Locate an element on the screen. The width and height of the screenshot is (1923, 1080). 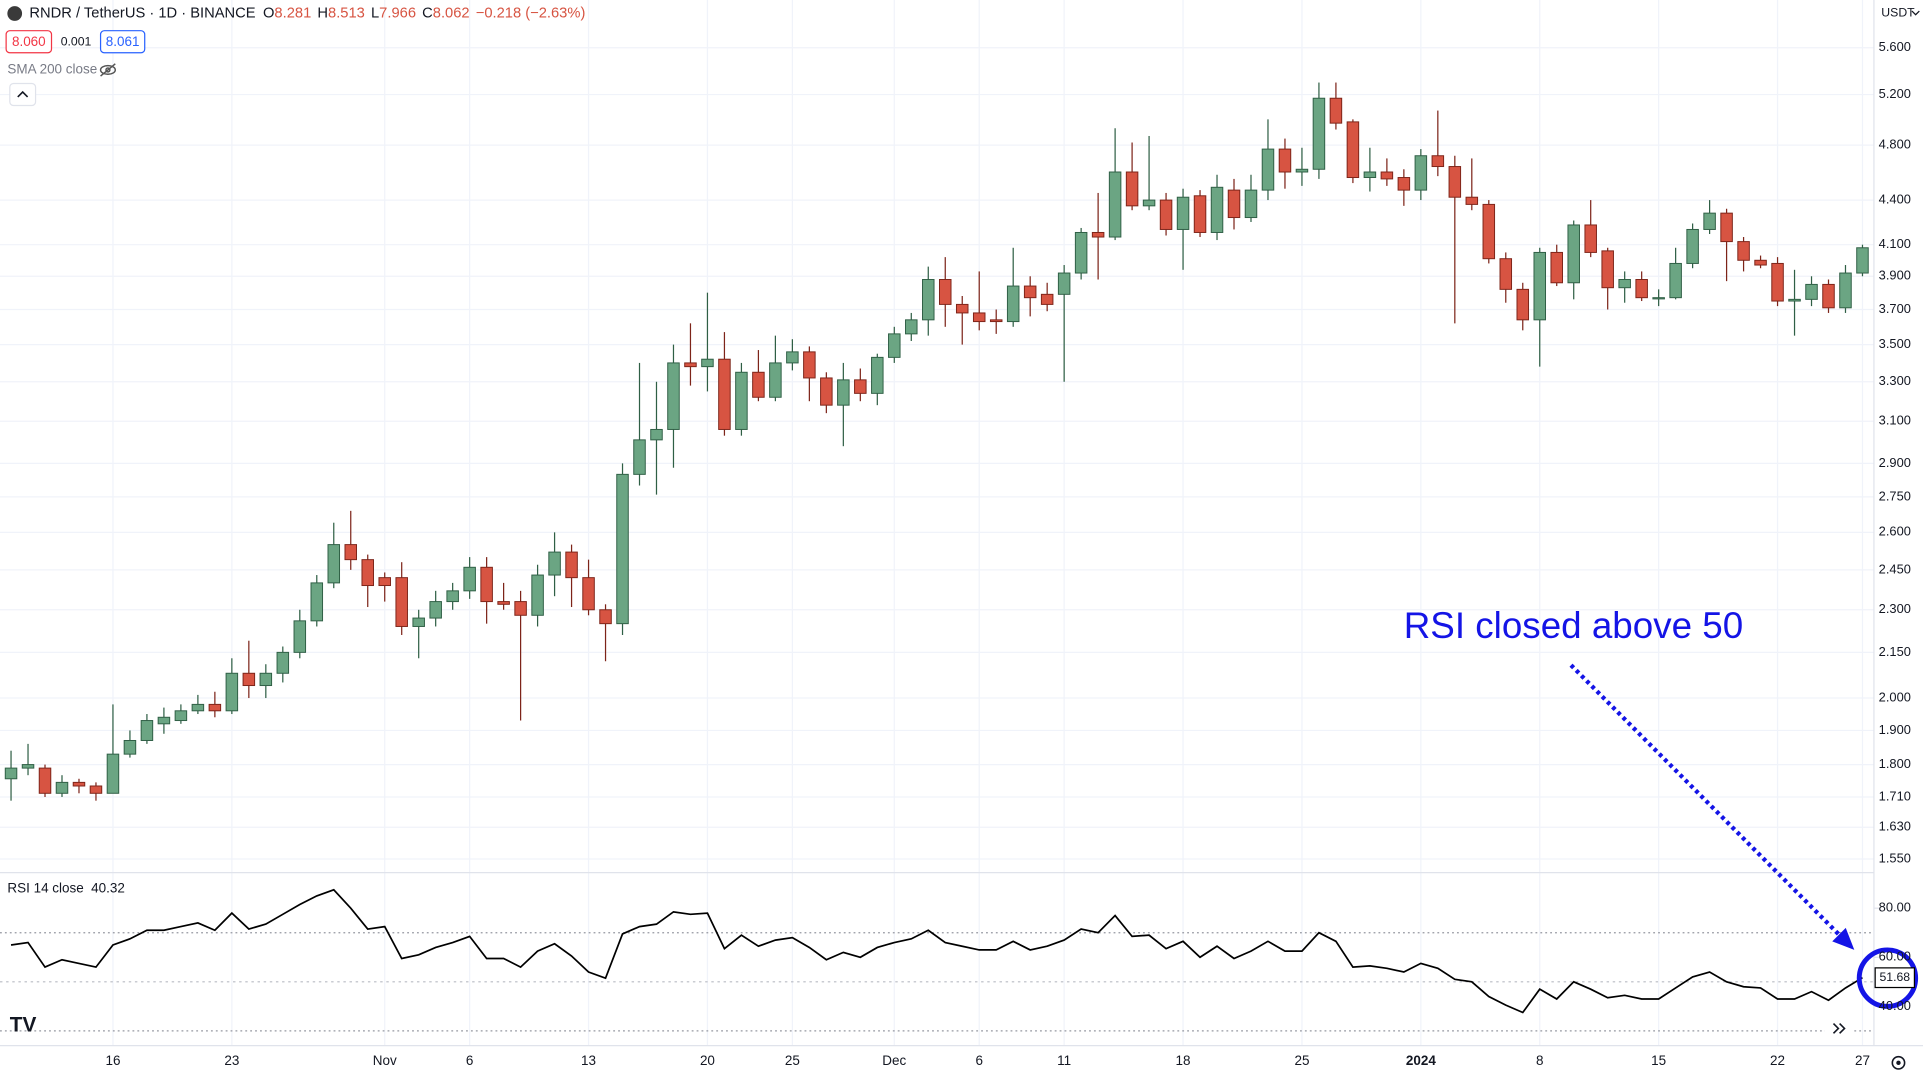
visibility-icon is located at coordinates (108, 70).